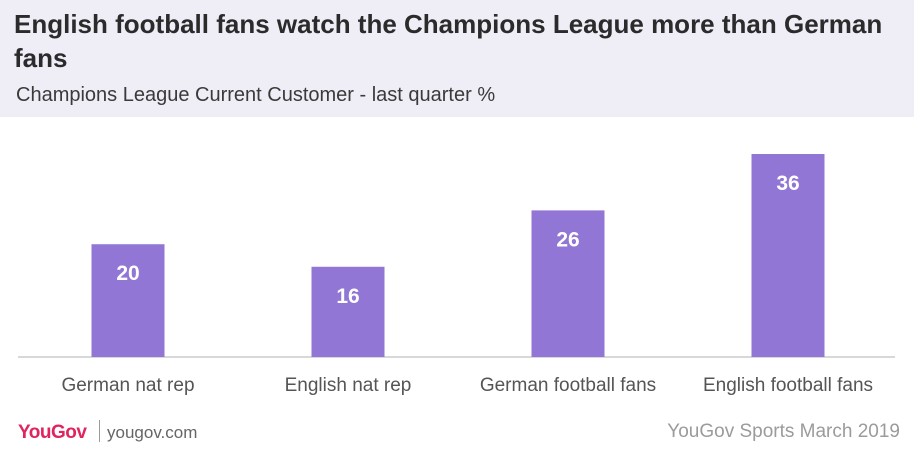  I want to click on category-label: German football fans, so click(568, 385).